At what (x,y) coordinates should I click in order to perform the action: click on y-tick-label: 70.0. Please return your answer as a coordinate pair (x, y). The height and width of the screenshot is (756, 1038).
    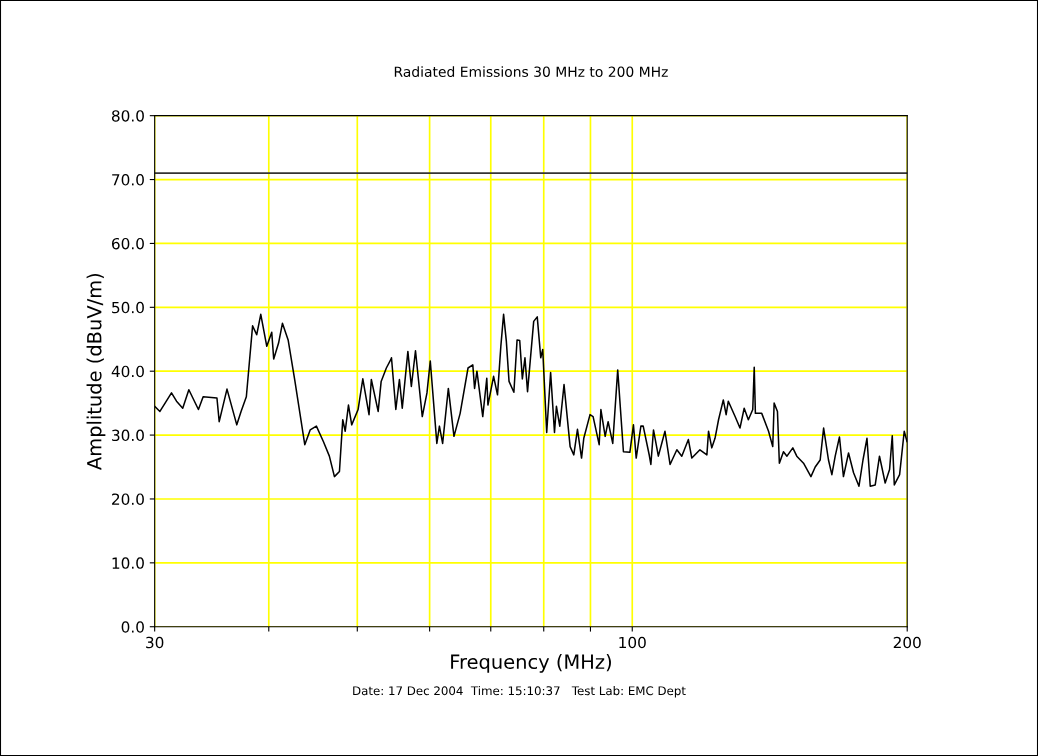
    Looking at the image, I should click on (128, 180).